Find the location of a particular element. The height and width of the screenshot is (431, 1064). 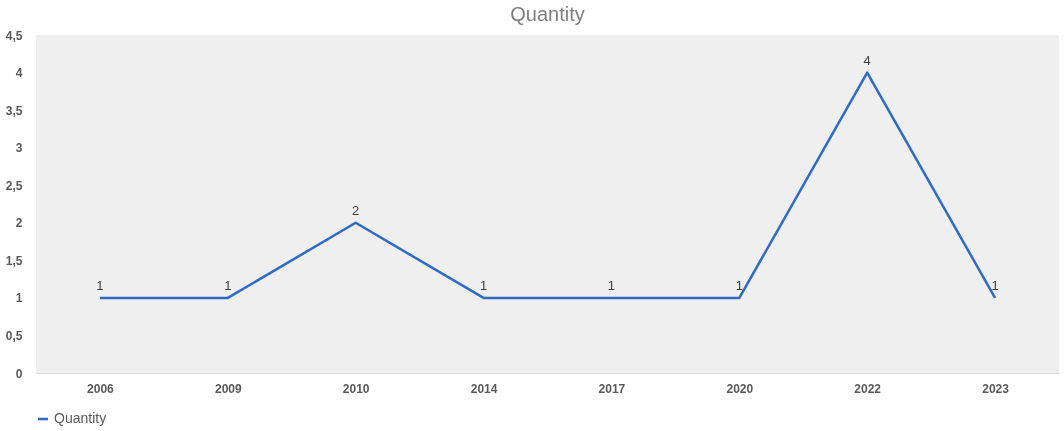

data-label: 2 is located at coordinates (356, 210).